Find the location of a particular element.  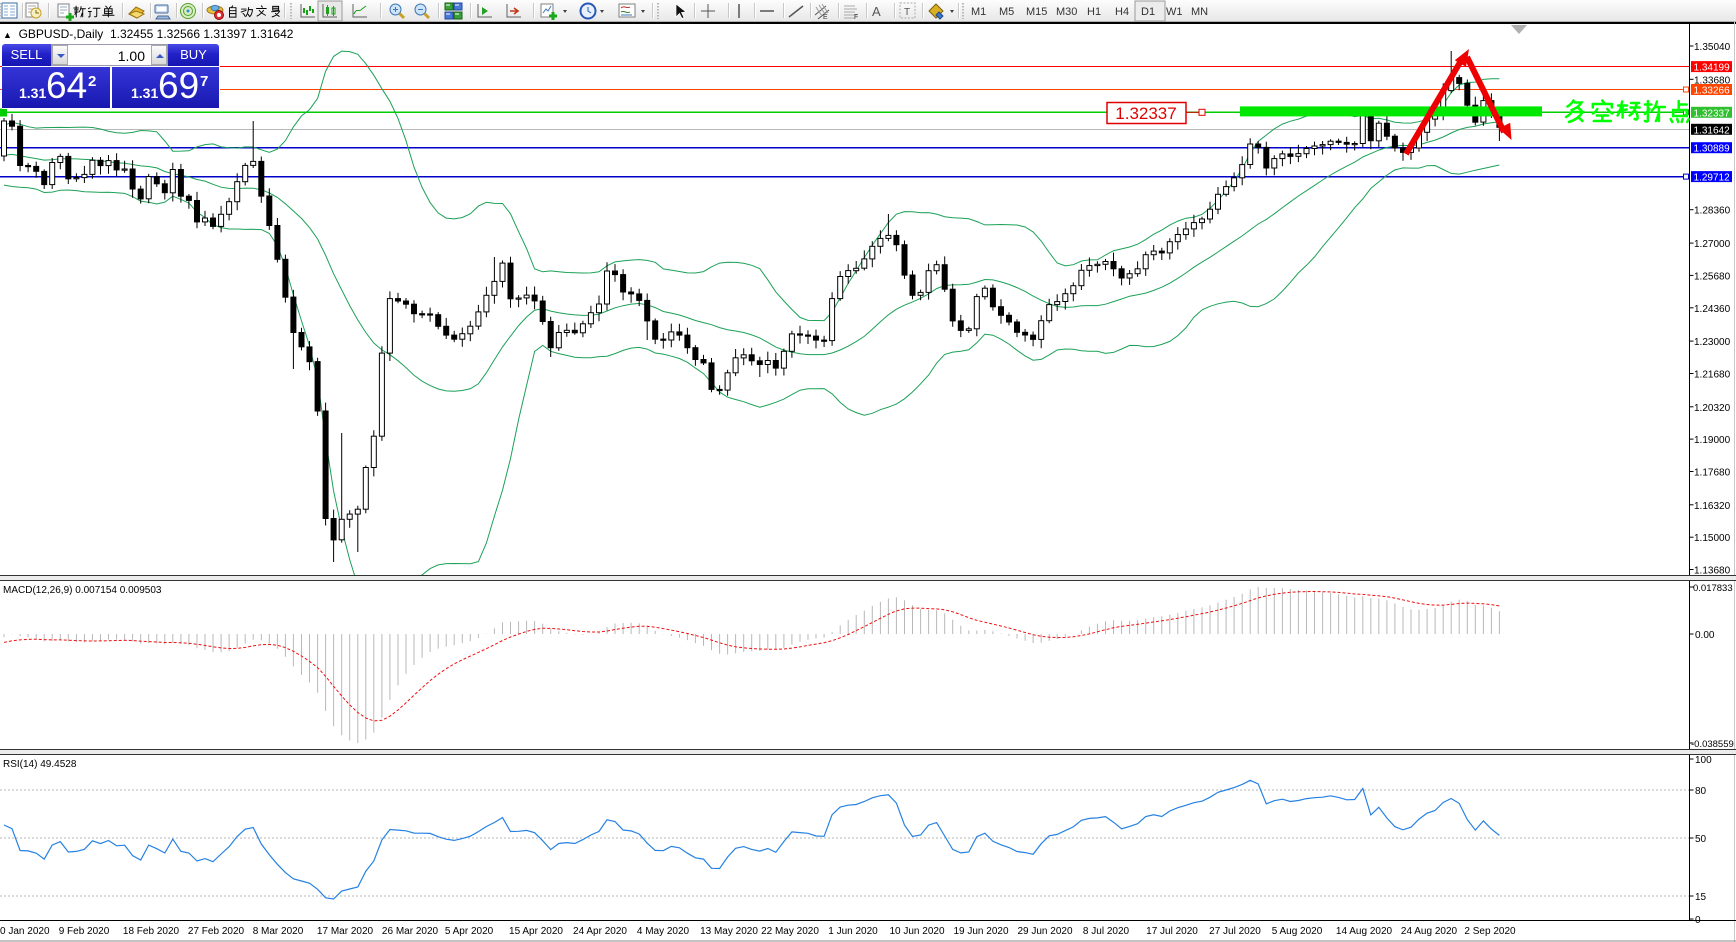

svg-text: 1.13680 is located at coordinates (1712, 571).